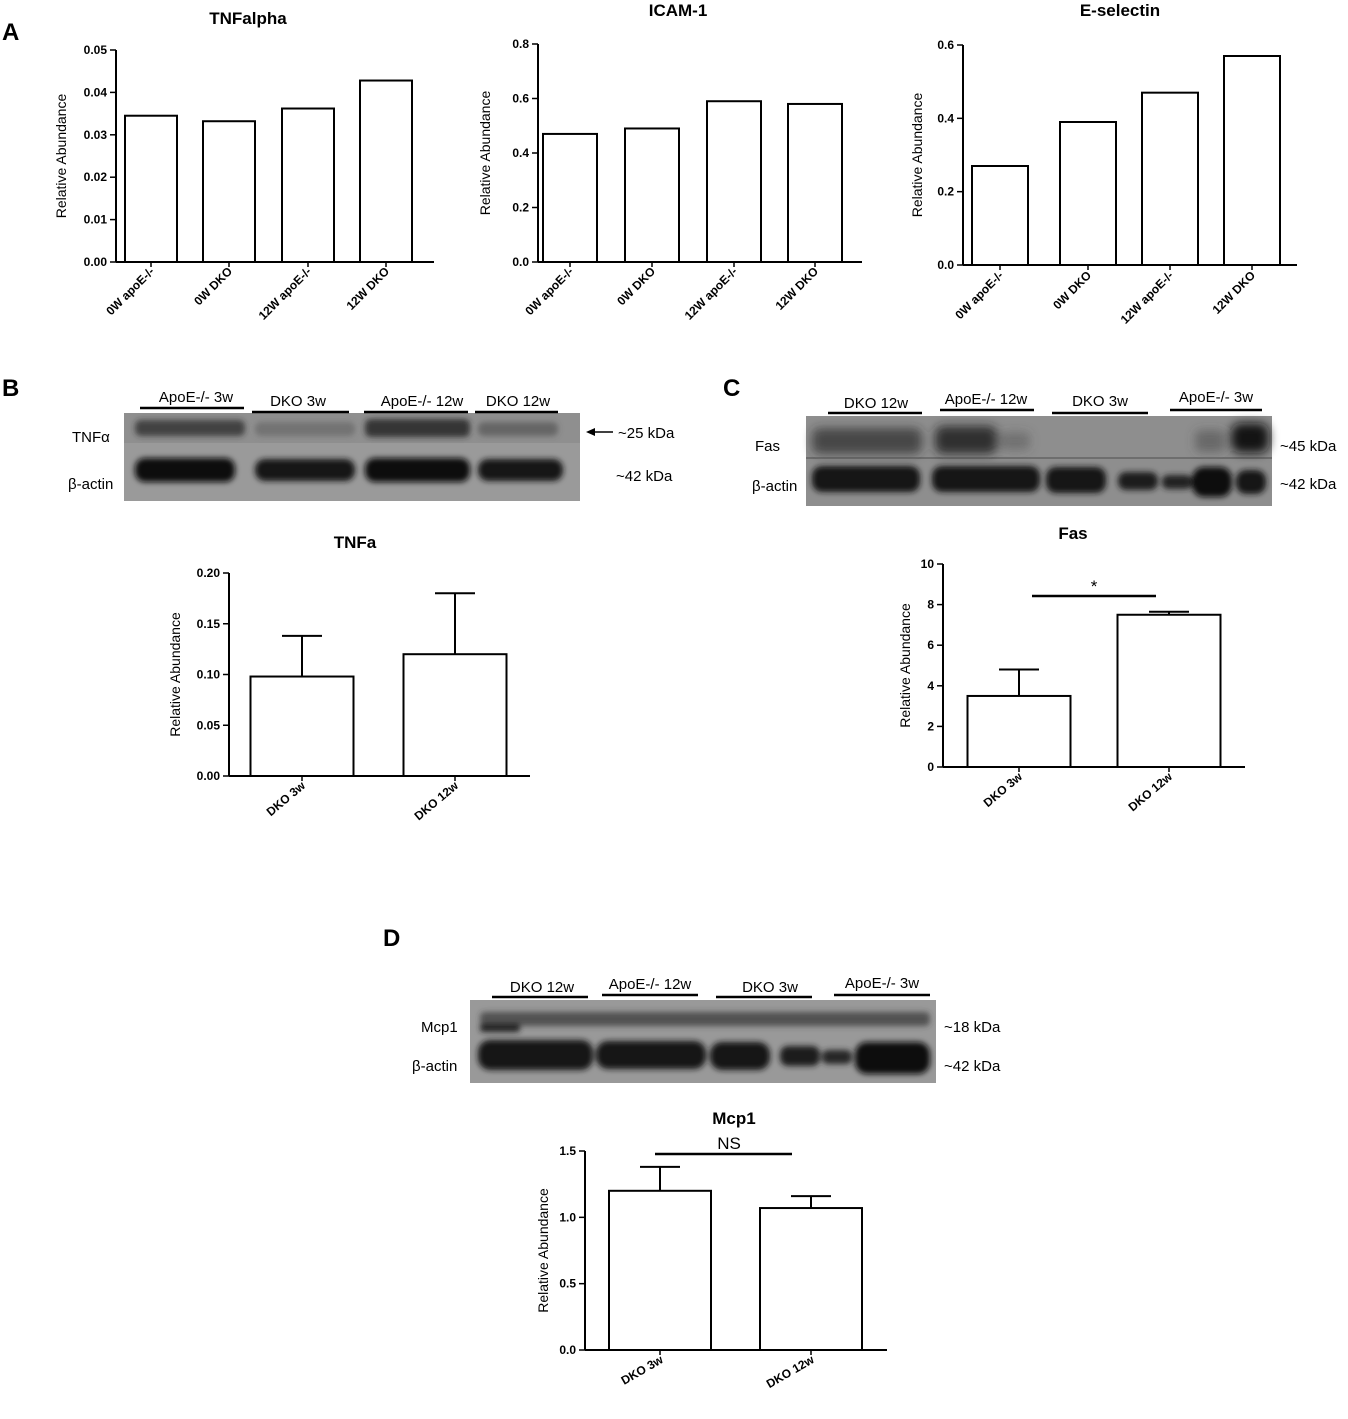  What do you see at coordinates (646, 433) in the screenshot?
I see `blot-b-size-1: ~25 kDa` at bounding box center [646, 433].